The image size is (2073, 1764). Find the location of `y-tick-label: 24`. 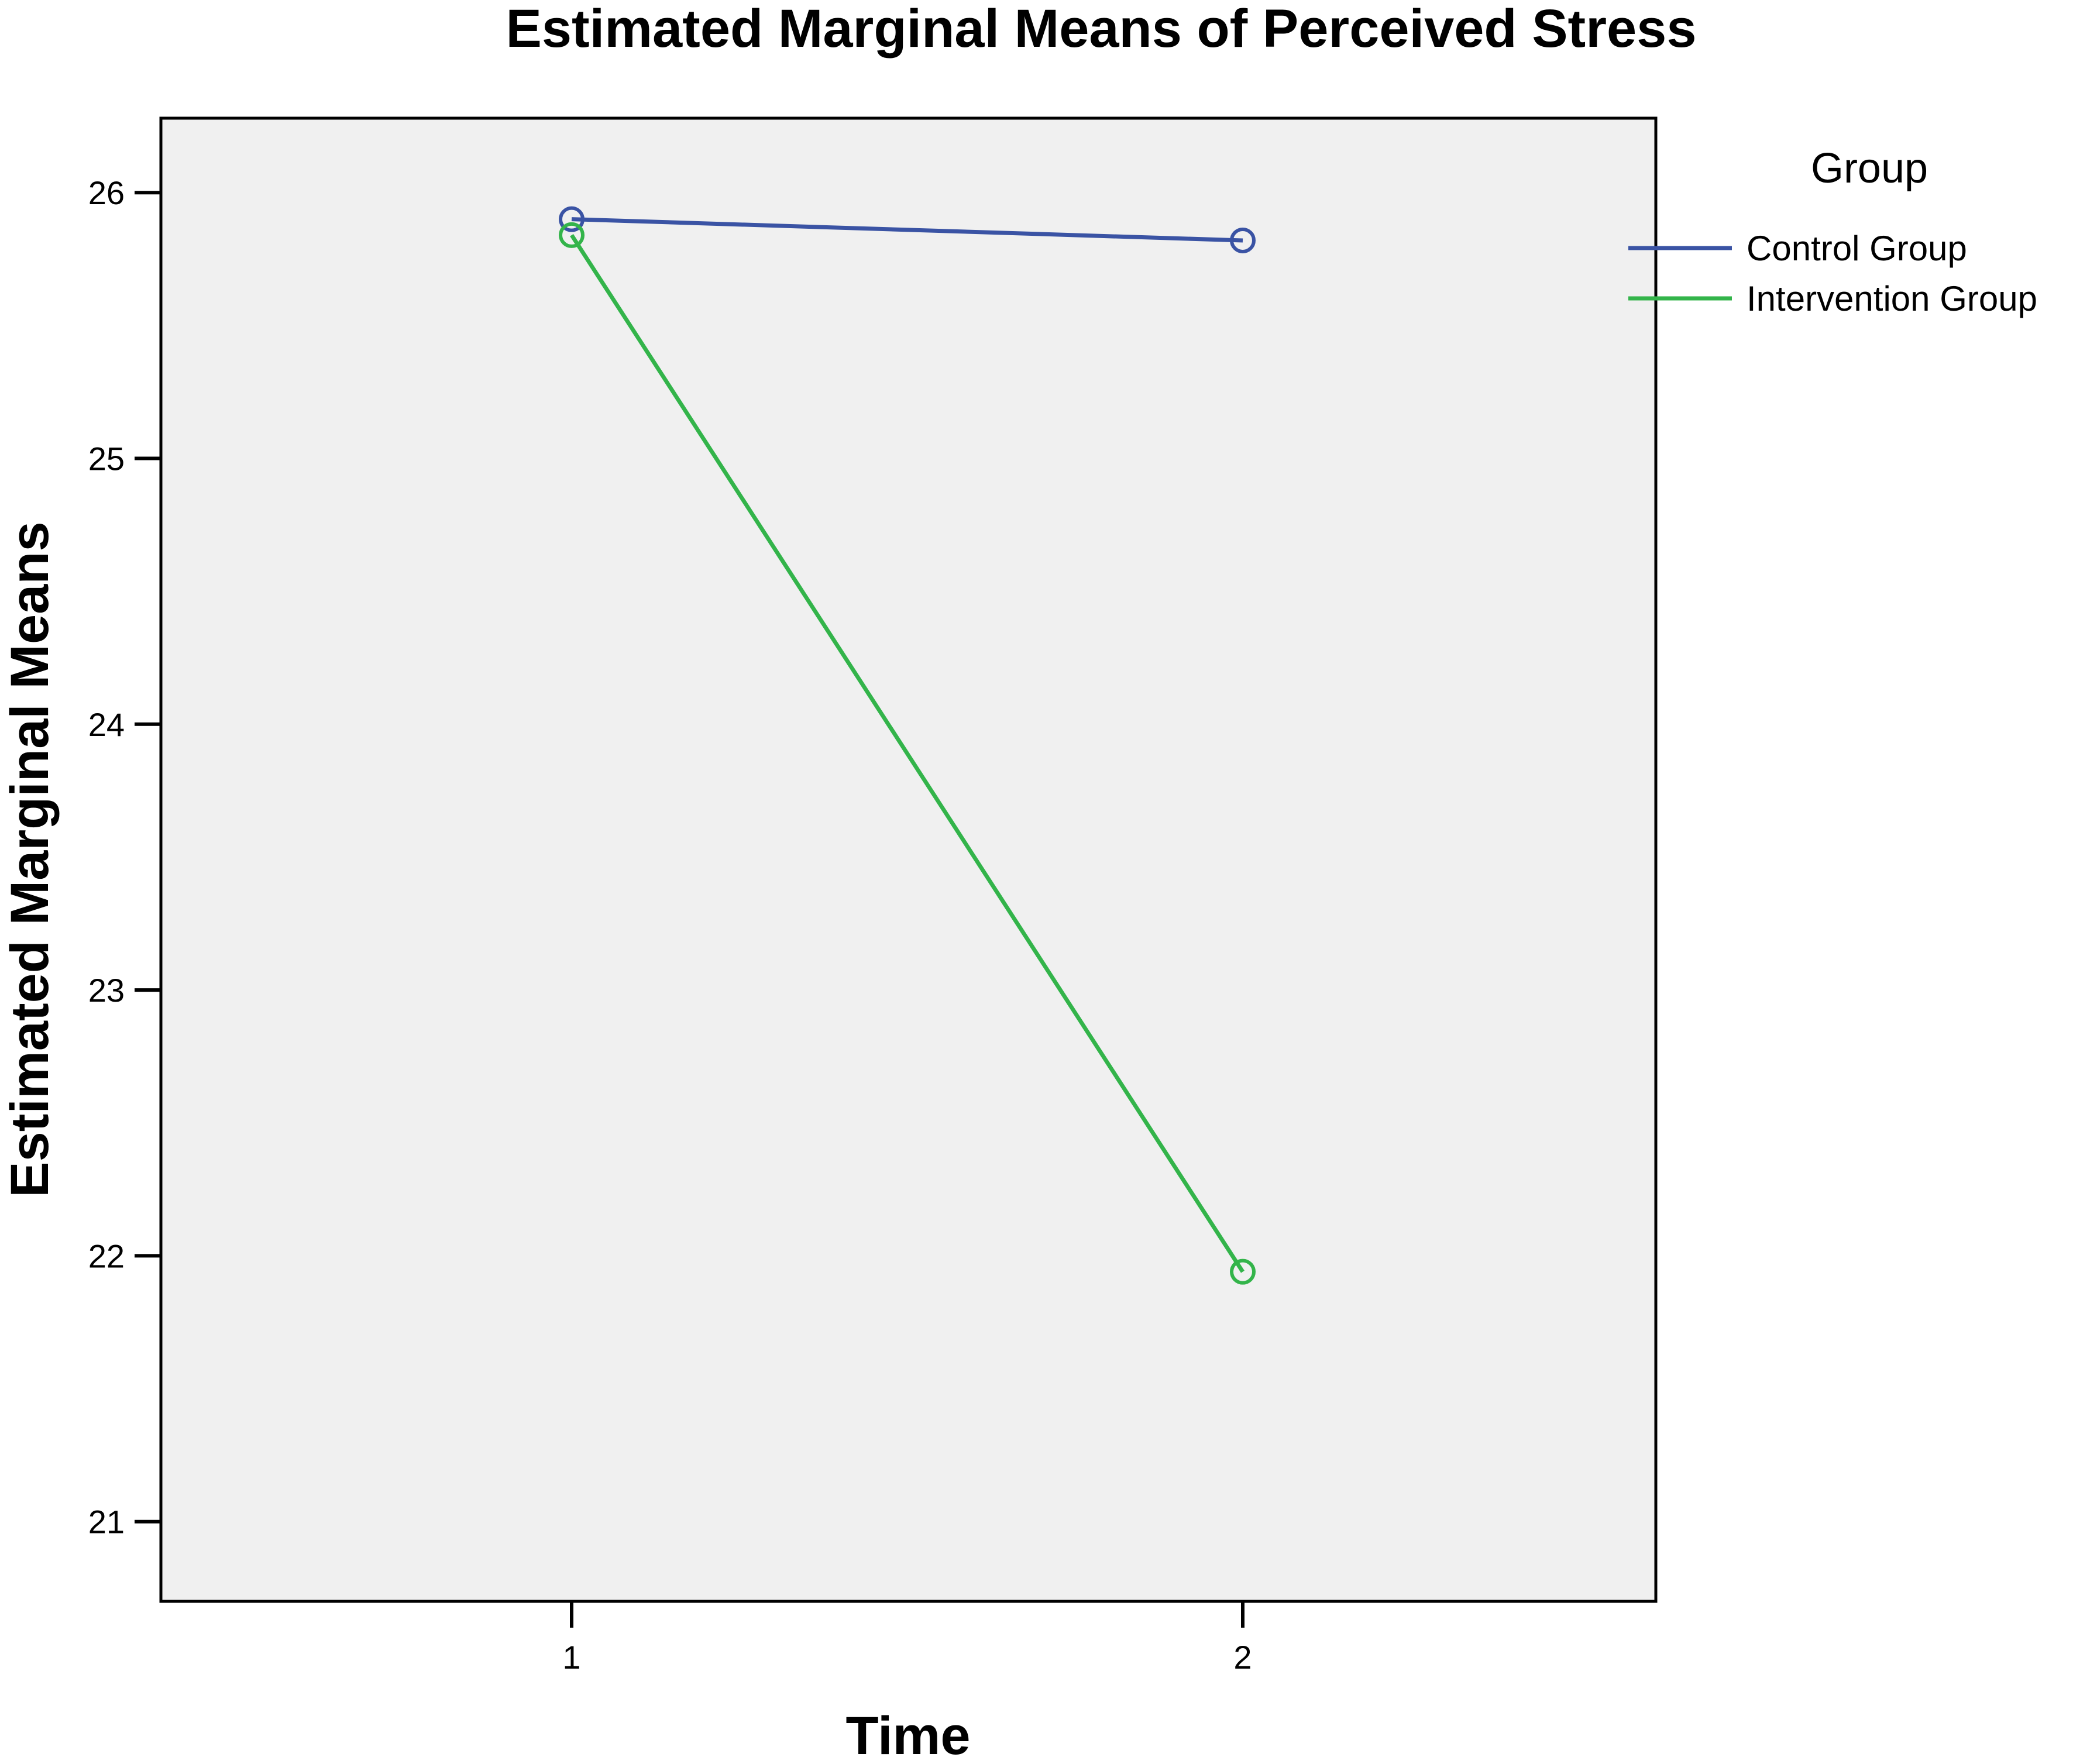

y-tick-label: 24 is located at coordinates (106, 724).